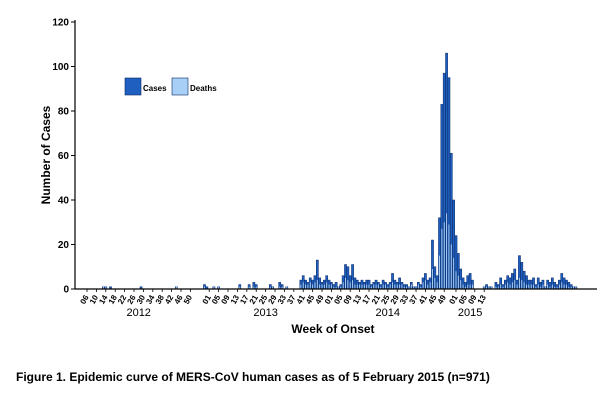  What do you see at coordinates (138, 313) in the screenshot?
I see `year-label: 2012` at bounding box center [138, 313].